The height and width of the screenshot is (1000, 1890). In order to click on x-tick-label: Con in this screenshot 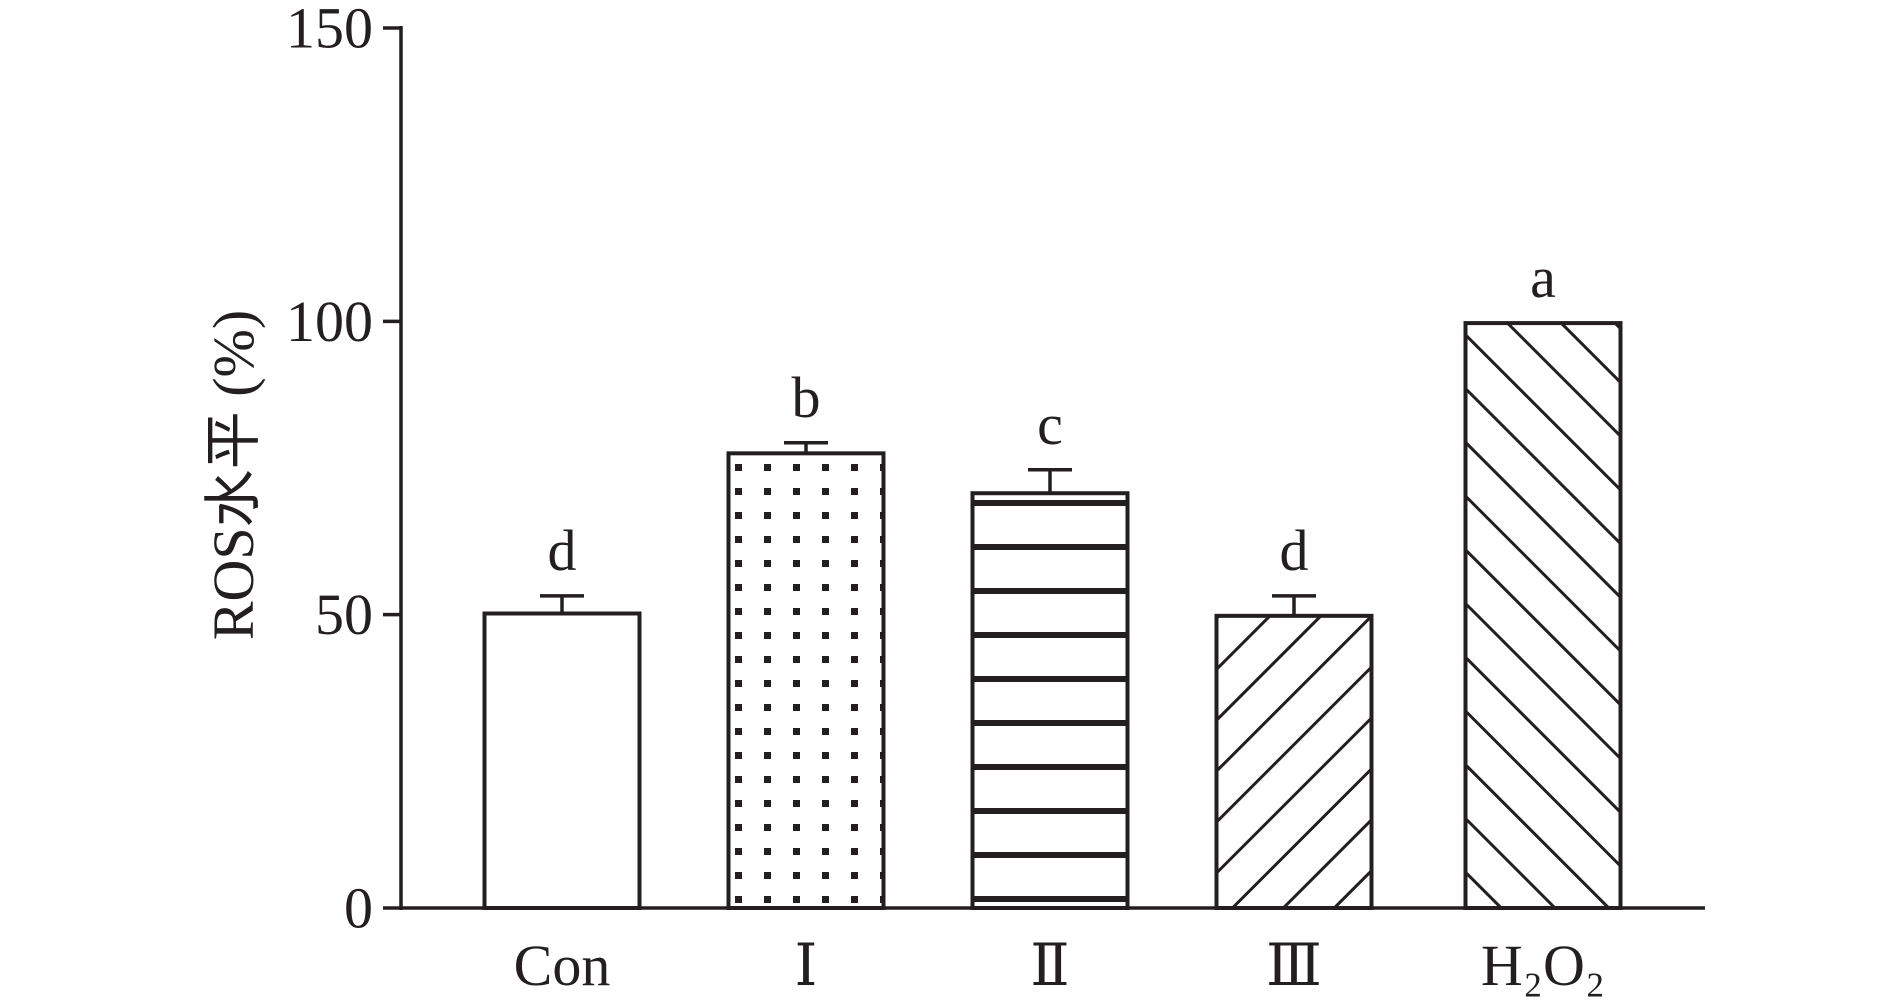, I will do `click(562, 965)`.